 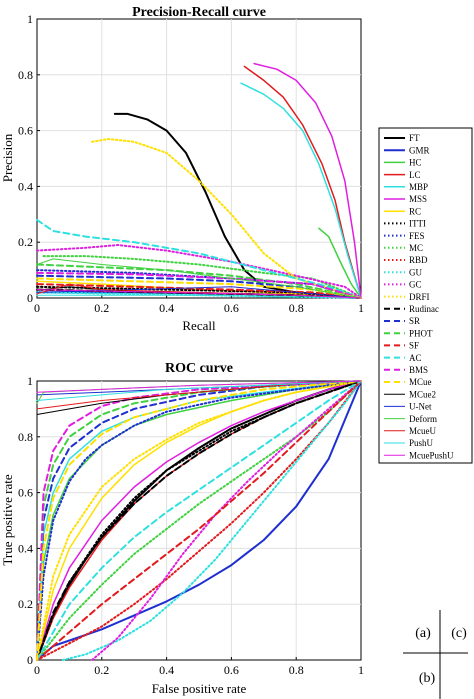 What do you see at coordinates (414, 321) in the screenshot?
I see `legend-label-sr: SR` at bounding box center [414, 321].